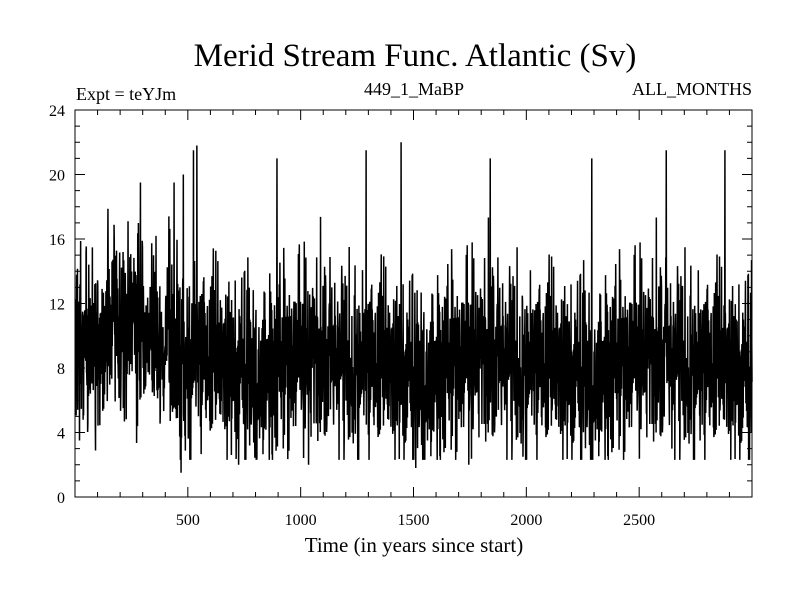  I want to click on y-tick-label: 12, so click(57, 305).